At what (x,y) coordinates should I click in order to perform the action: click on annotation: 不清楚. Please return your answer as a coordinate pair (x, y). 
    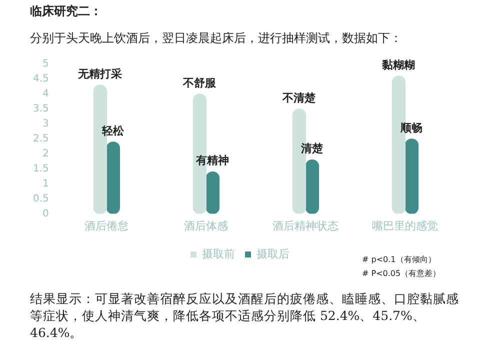
    Looking at the image, I should click on (299, 97).